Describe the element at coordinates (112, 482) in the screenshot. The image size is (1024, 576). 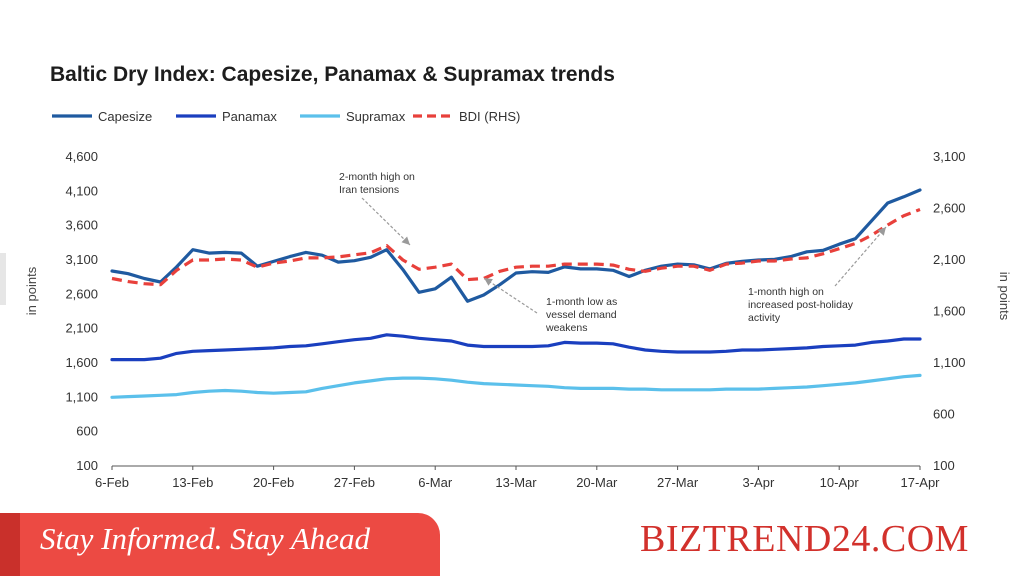
I see `x-tick-label: 6-Feb` at that location.